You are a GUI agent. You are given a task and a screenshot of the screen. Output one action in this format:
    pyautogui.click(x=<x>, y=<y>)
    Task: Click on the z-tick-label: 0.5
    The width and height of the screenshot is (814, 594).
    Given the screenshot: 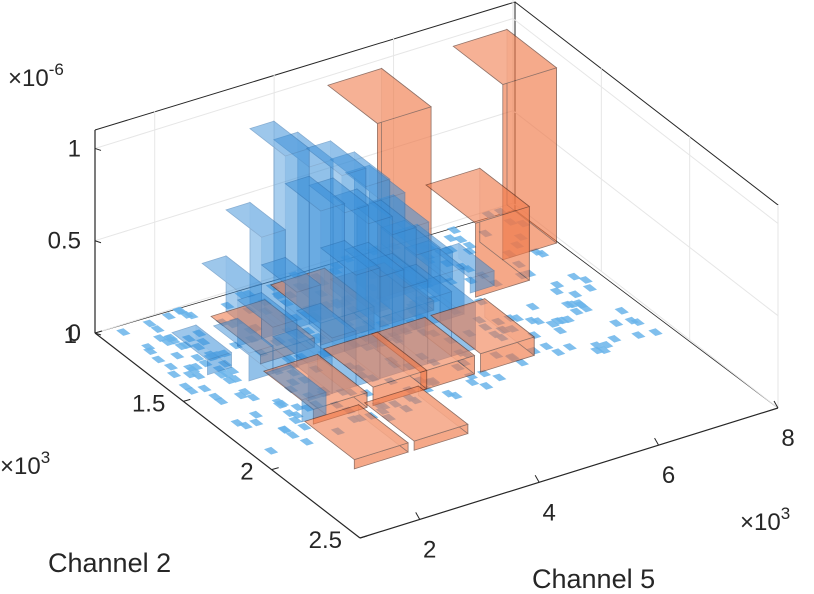 What is the action you would take?
    pyautogui.click(x=64, y=241)
    